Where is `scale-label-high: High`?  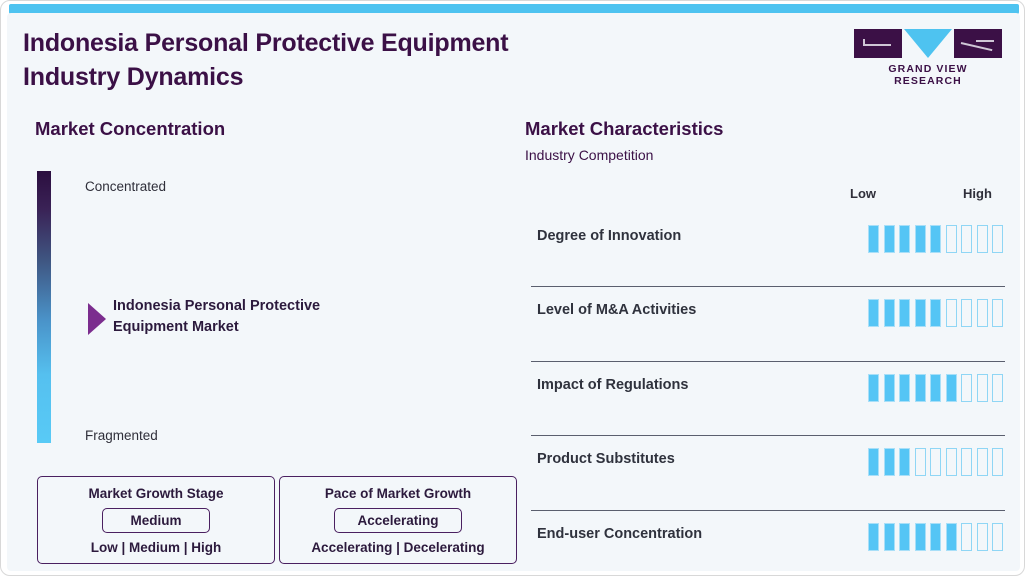 scale-label-high: High is located at coordinates (977, 193).